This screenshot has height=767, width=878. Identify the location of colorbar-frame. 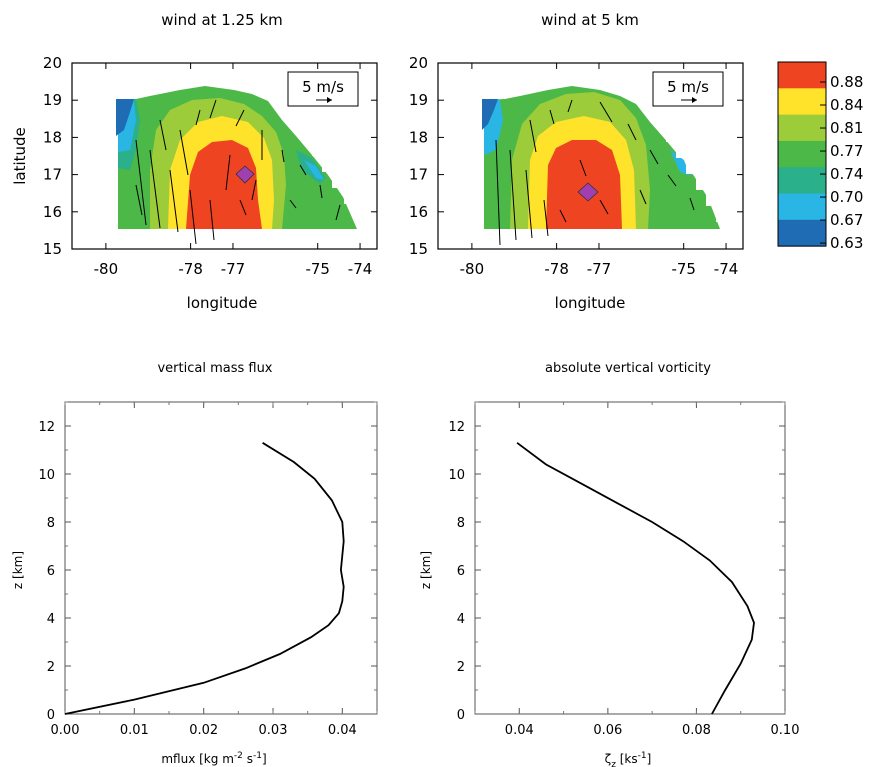
(802, 154).